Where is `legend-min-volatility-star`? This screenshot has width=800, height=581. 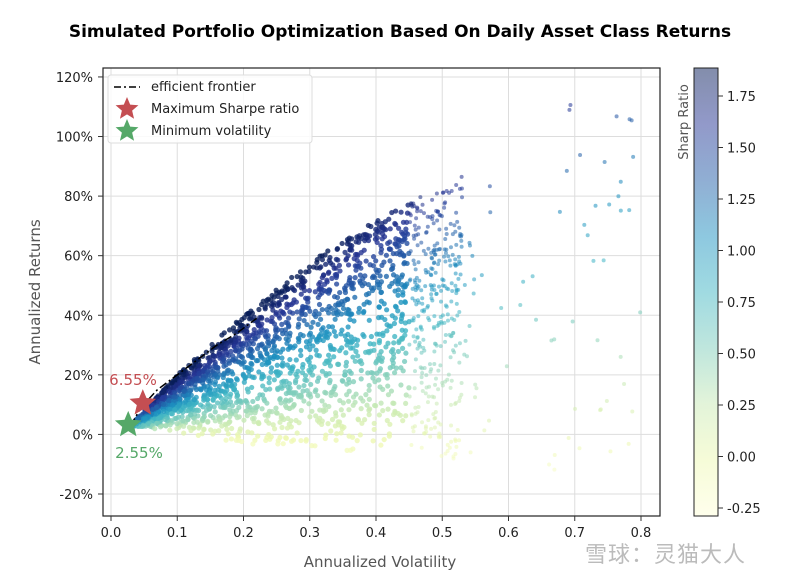 legend-min-volatility-star is located at coordinates (127, 130).